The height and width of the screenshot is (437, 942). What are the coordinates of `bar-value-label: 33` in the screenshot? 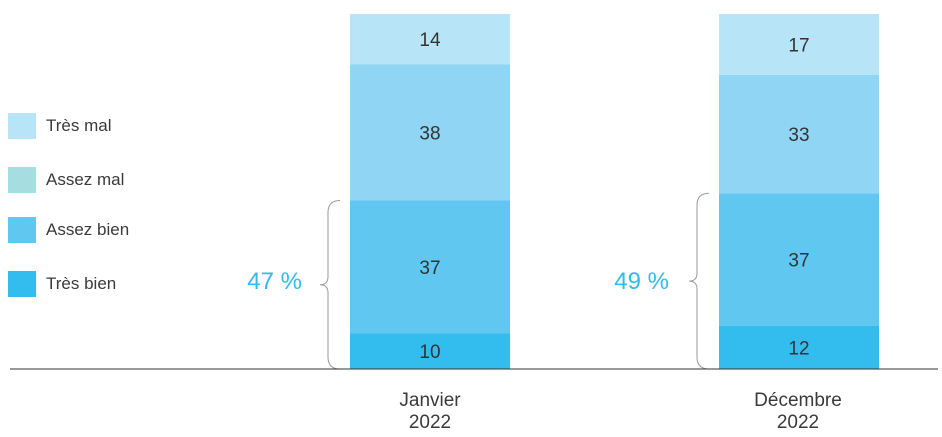 It's located at (798, 135).